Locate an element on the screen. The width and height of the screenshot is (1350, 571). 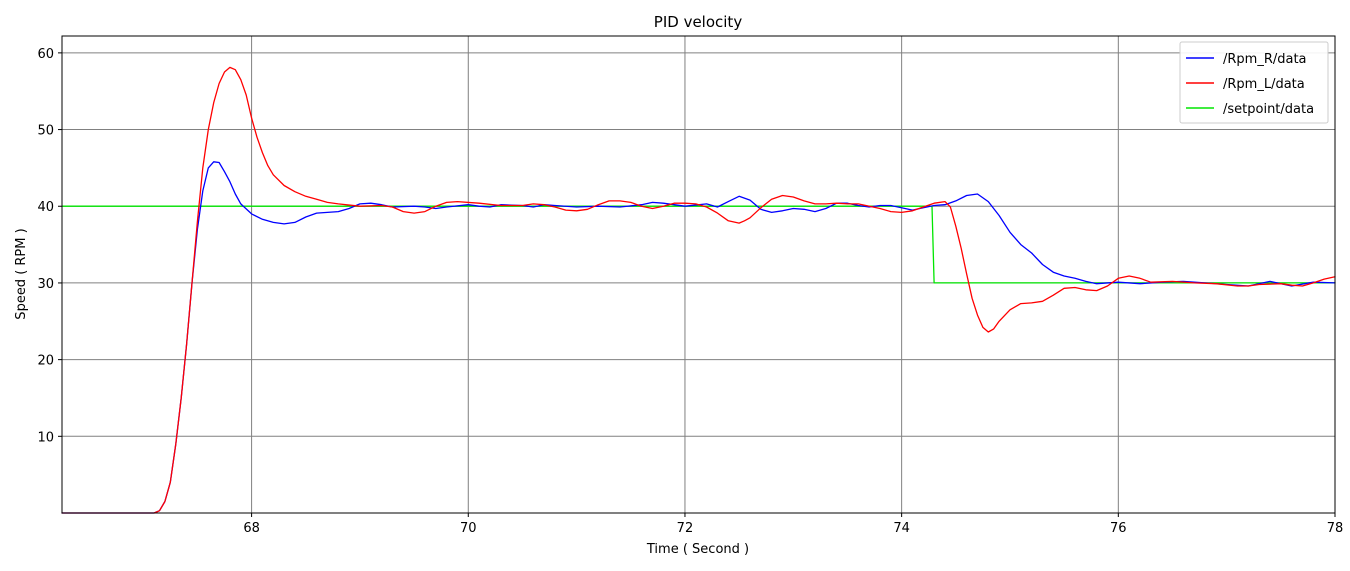
x-tick-label: 68 is located at coordinates (251, 528).